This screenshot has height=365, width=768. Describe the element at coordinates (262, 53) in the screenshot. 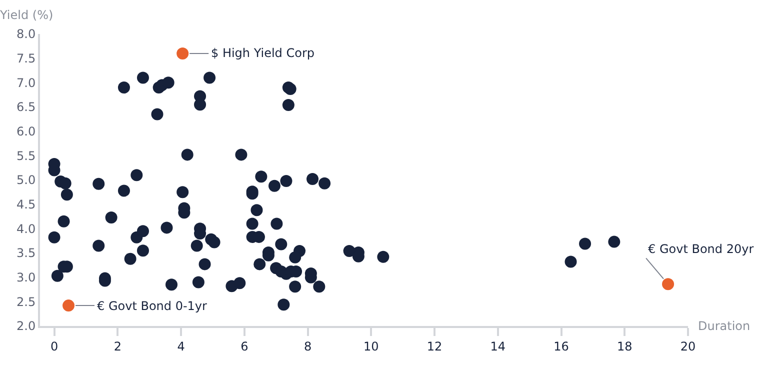

I see `annotation: $ High Yield Corp` at that location.